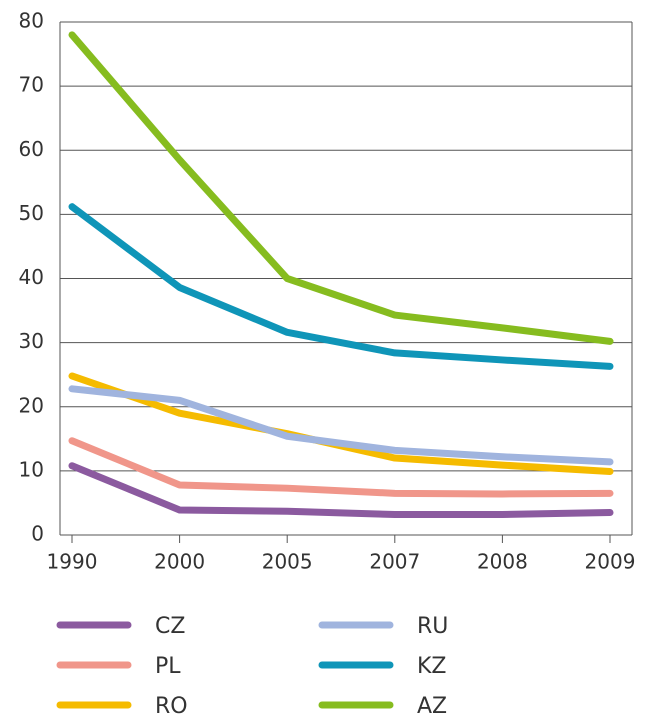 This screenshot has height=718, width=645. I want to click on x-tick-label: 2000, so click(179, 562).